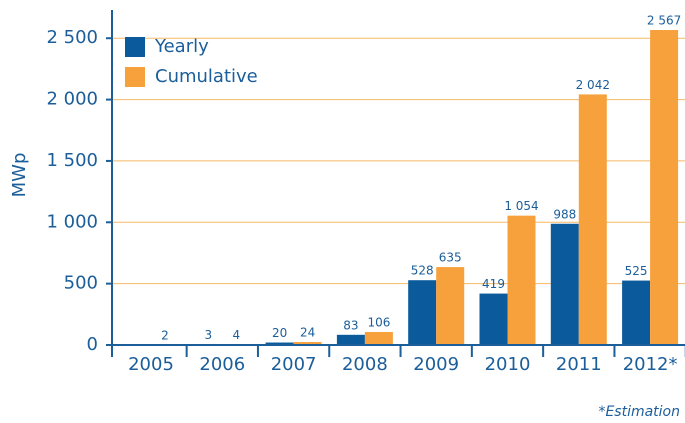 This screenshot has width=685, height=423. Describe the element at coordinates (579, 364) in the screenshot. I see `x-tick-label: 2011` at that location.